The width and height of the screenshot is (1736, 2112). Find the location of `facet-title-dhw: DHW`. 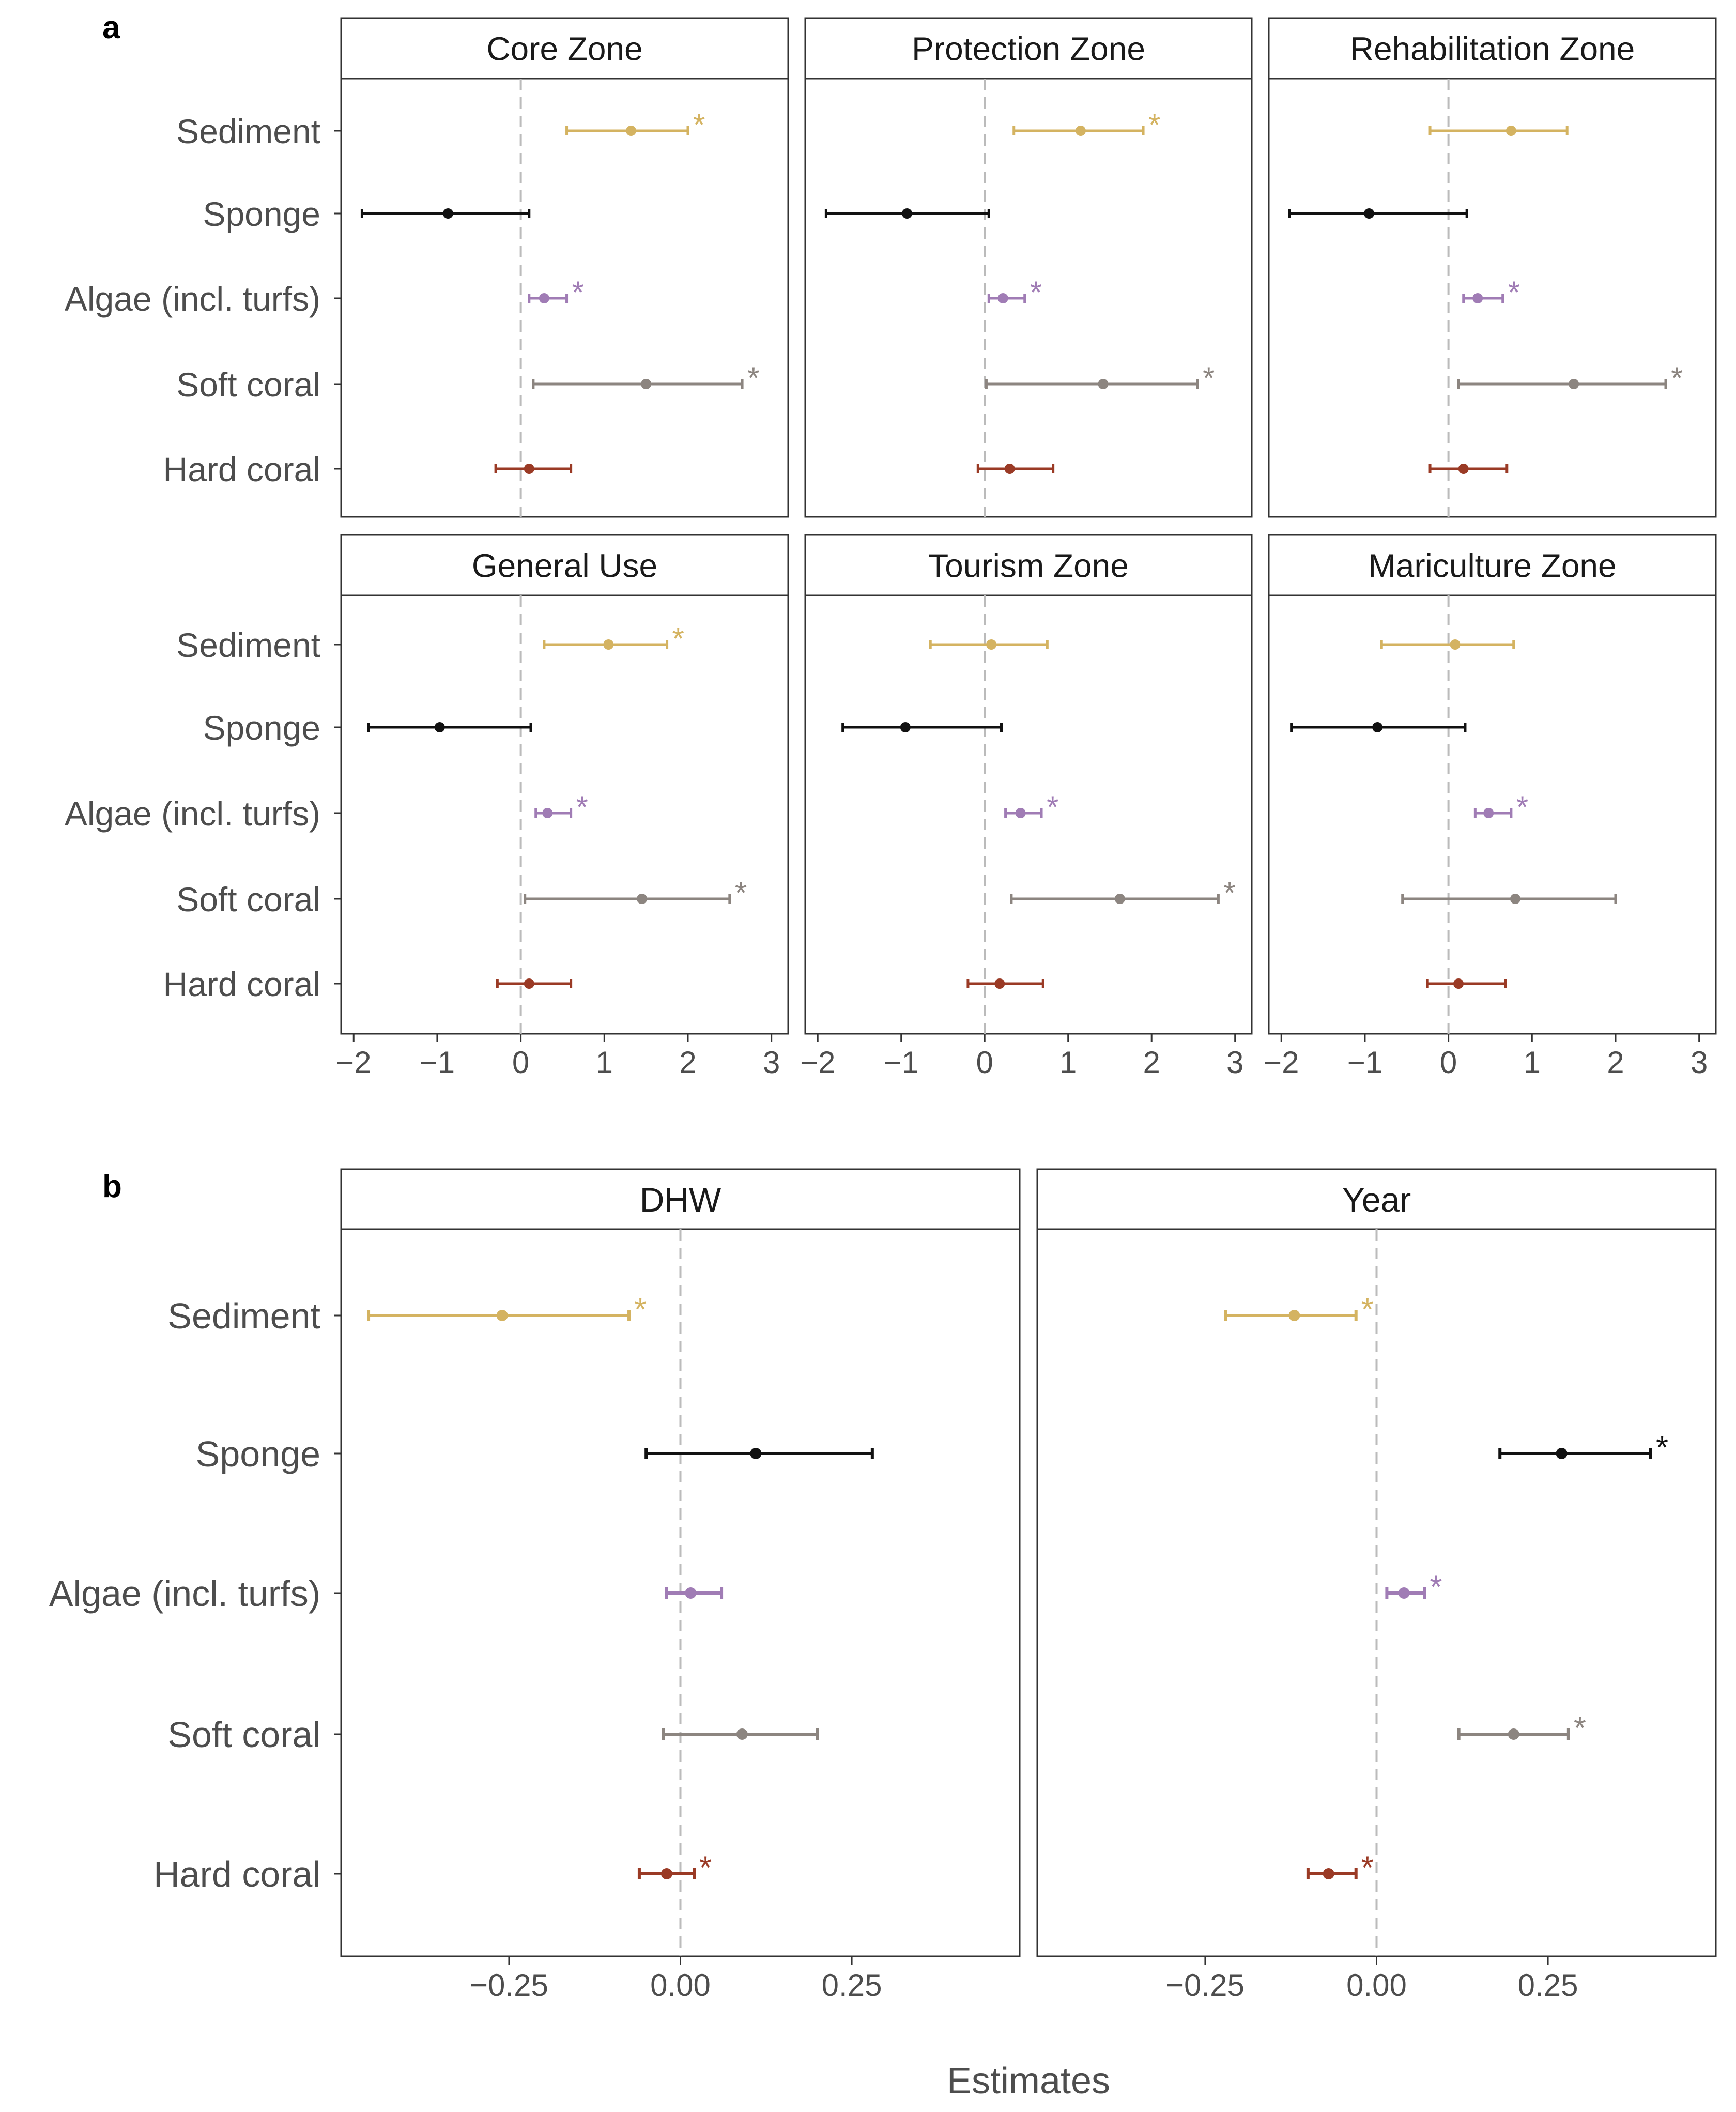

facet-title-dhw: DHW is located at coordinates (680, 1200).